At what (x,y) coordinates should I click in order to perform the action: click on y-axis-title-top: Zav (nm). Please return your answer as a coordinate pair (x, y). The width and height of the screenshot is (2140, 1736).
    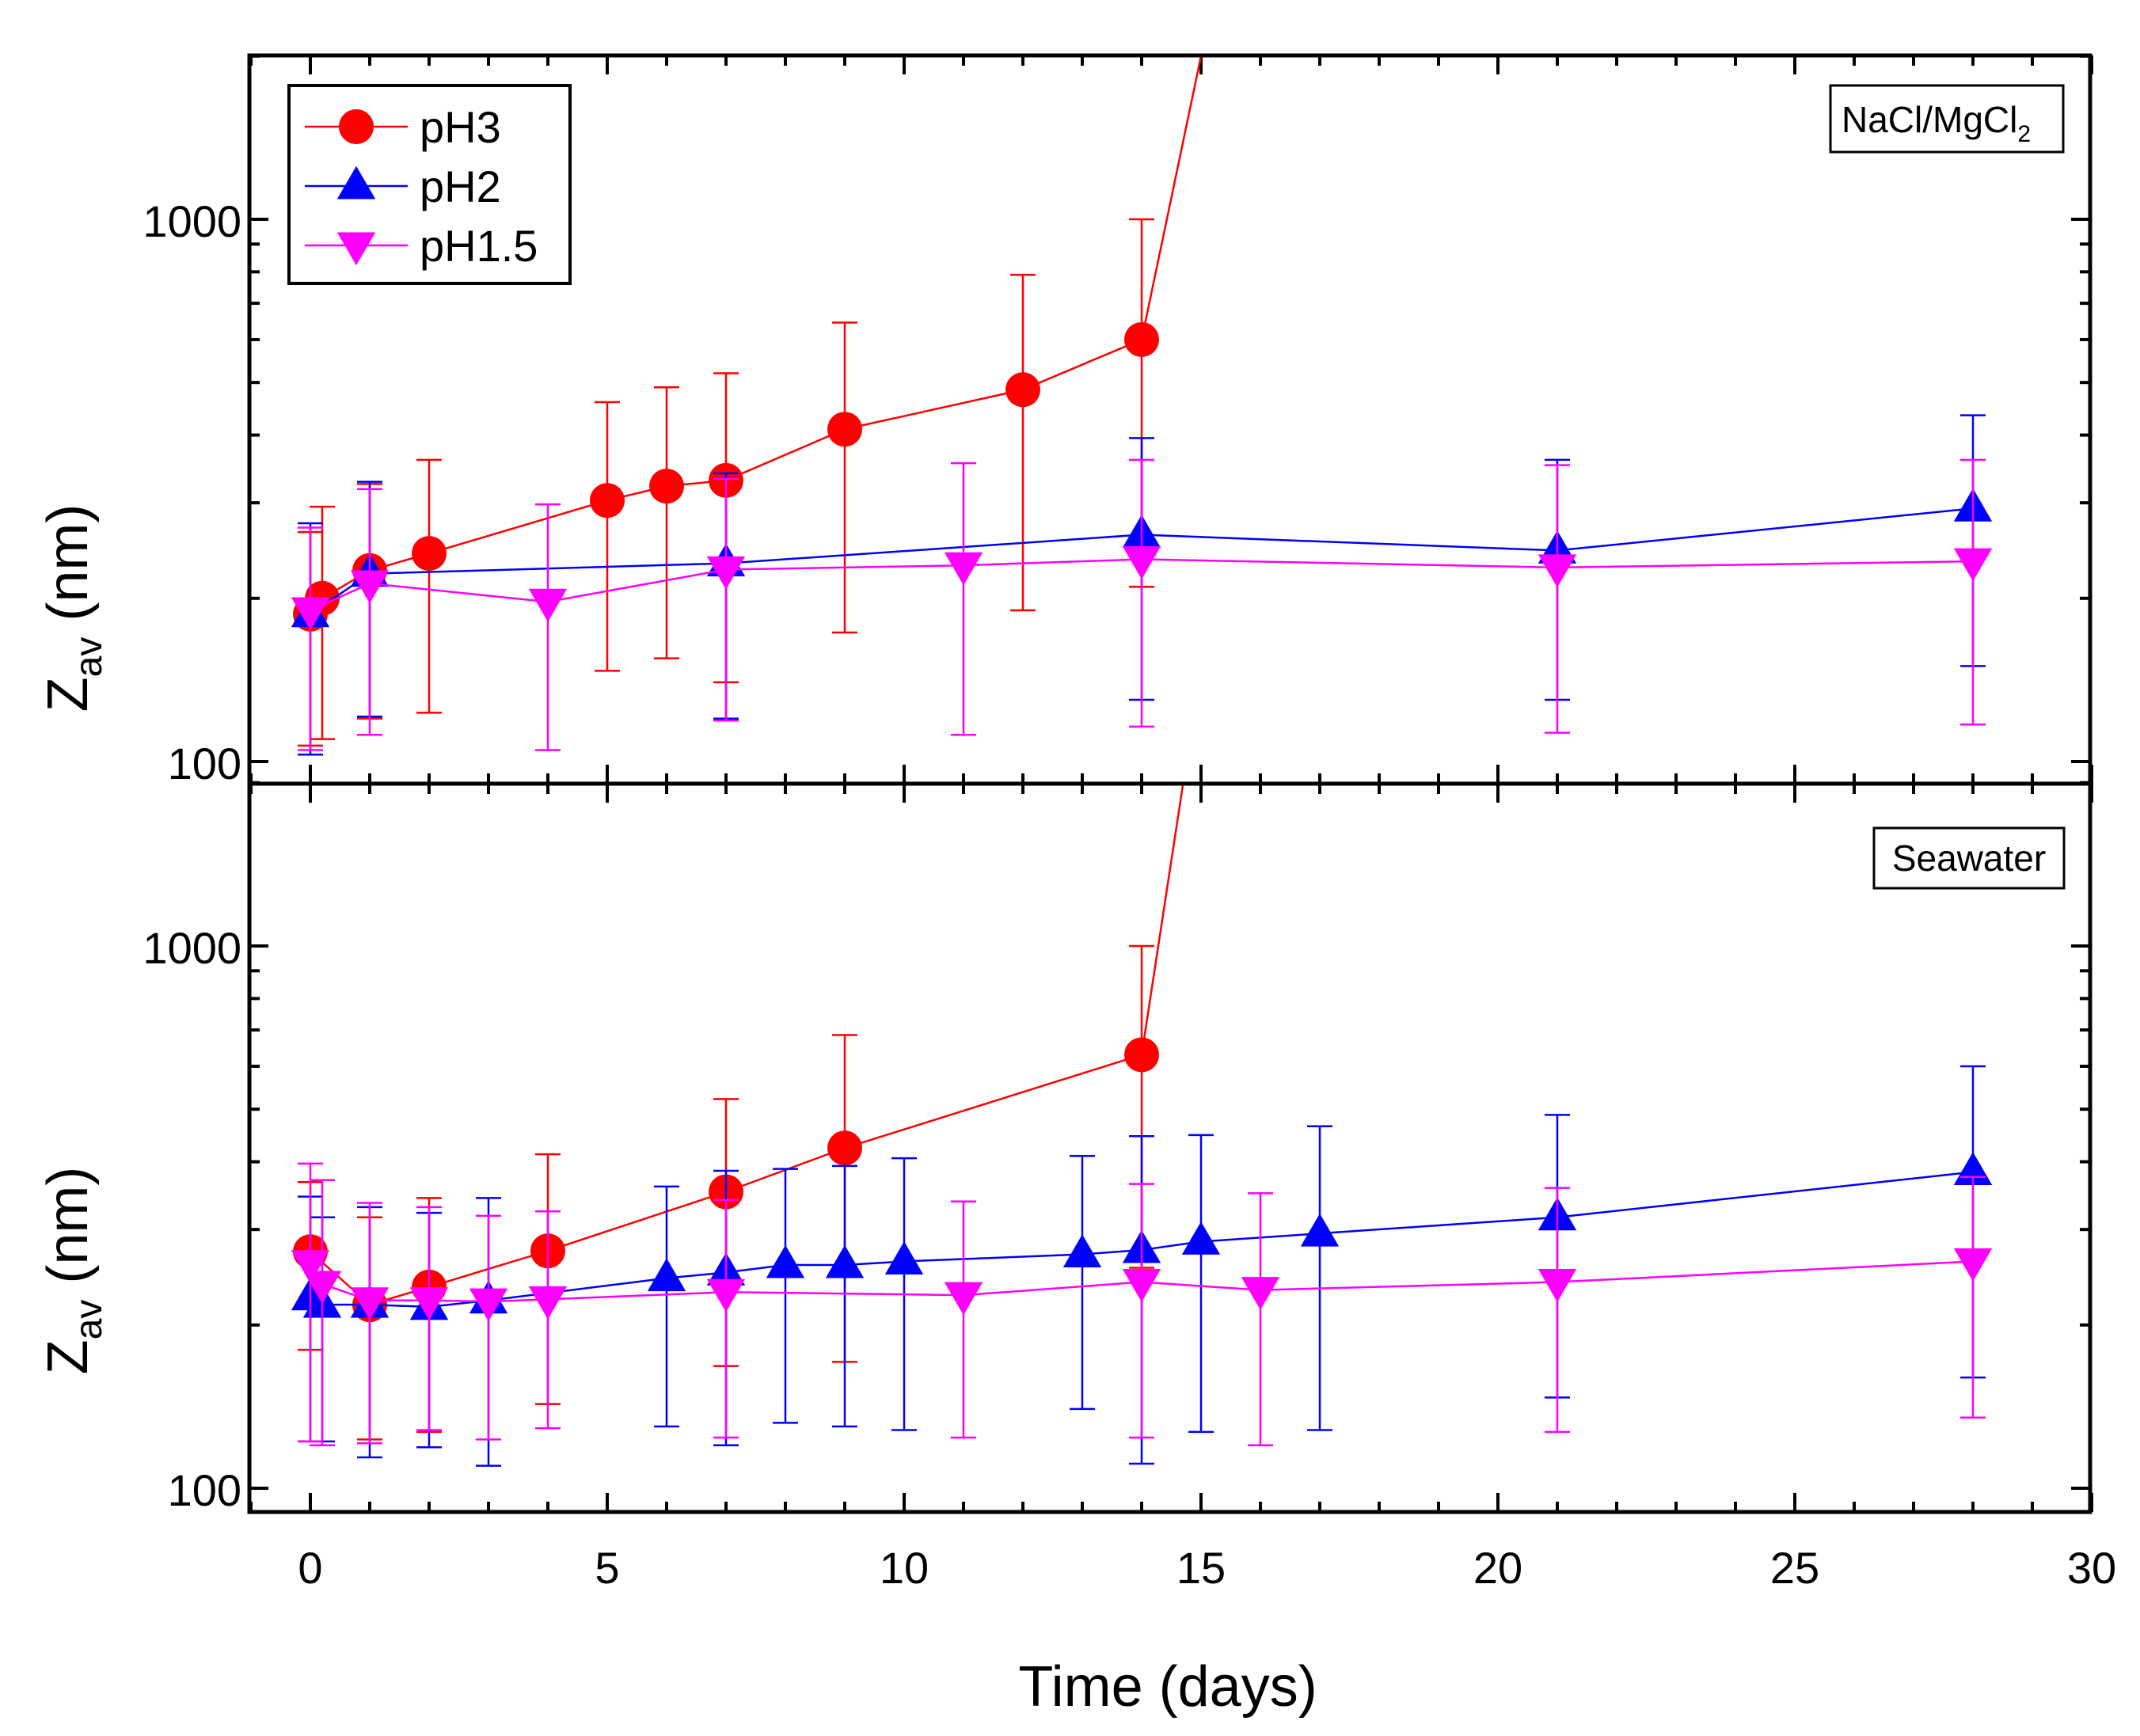
    Looking at the image, I should click on (73, 608).